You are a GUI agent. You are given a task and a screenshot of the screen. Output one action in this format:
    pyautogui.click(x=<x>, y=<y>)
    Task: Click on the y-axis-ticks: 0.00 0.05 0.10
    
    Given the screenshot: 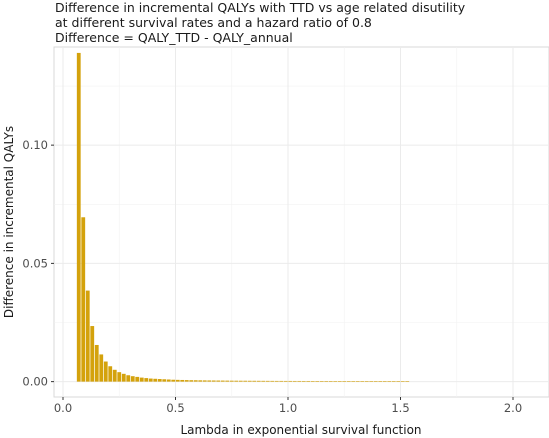 What is the action you would take?
    pyautogui.click(x=38, y=263)
    